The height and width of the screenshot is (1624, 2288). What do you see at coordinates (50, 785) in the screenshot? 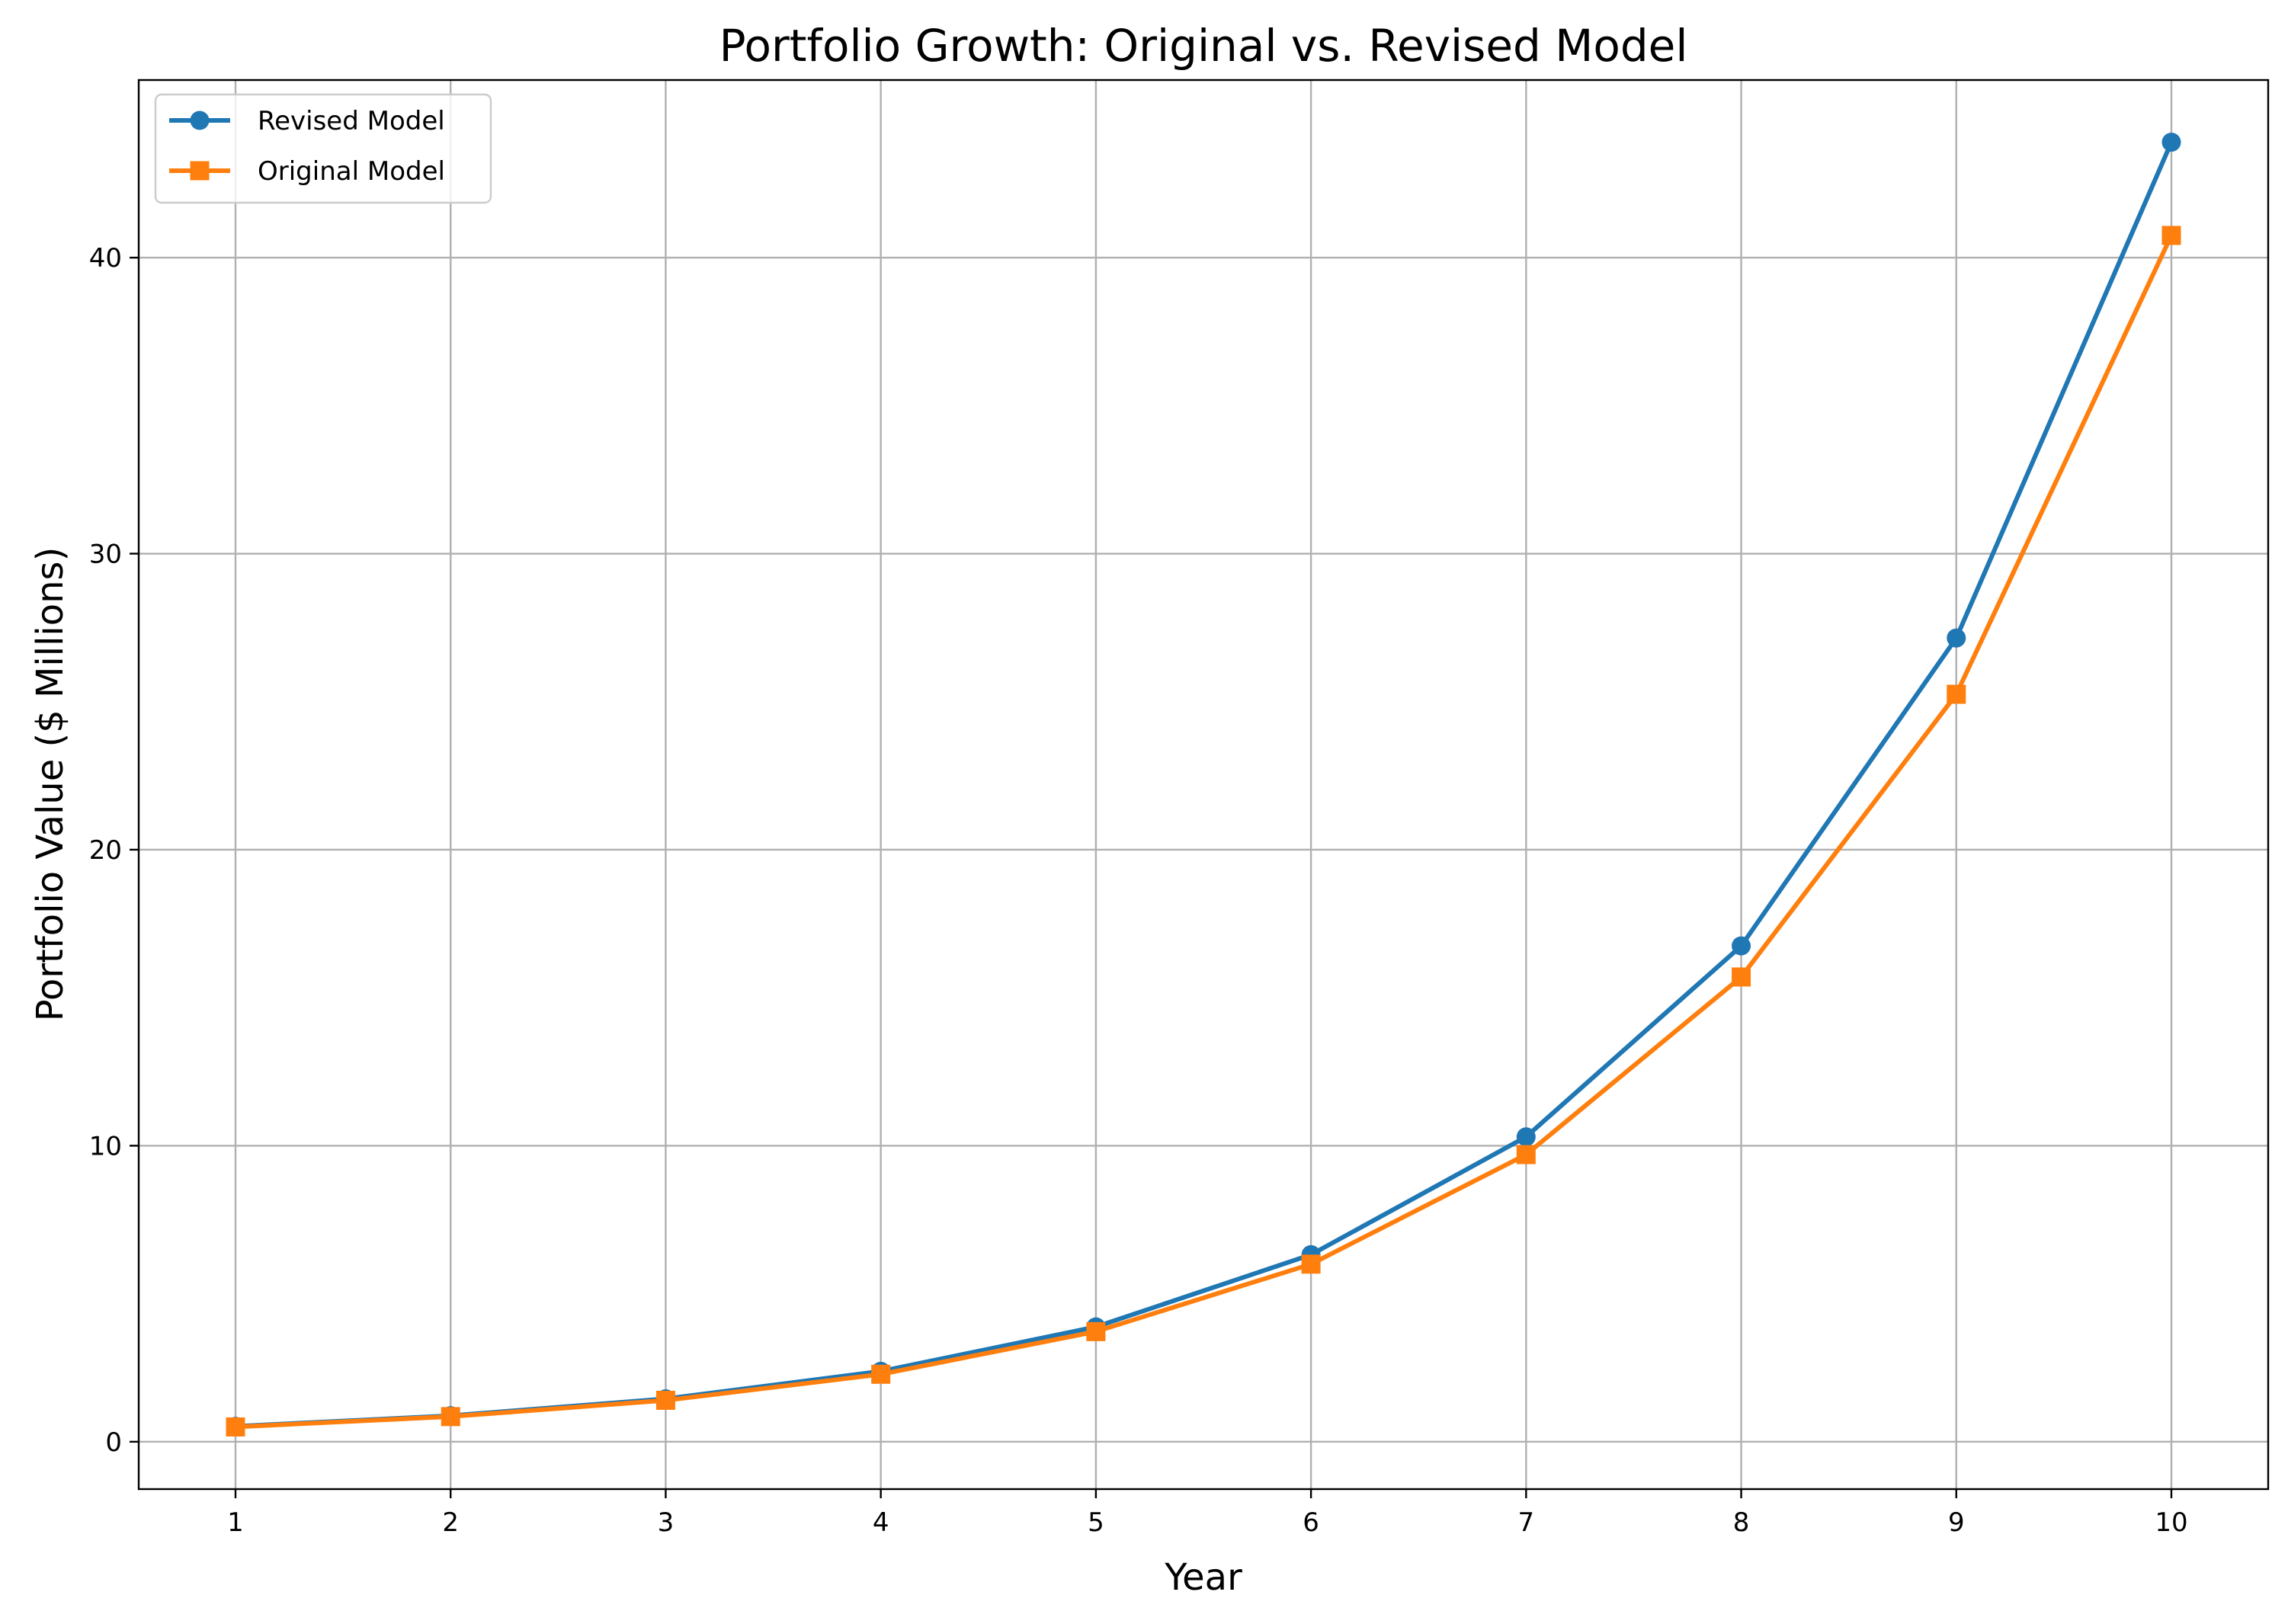
I see `y-axis-label: Portfolio Value ($ Millions)` at bounding box center [50, 785].